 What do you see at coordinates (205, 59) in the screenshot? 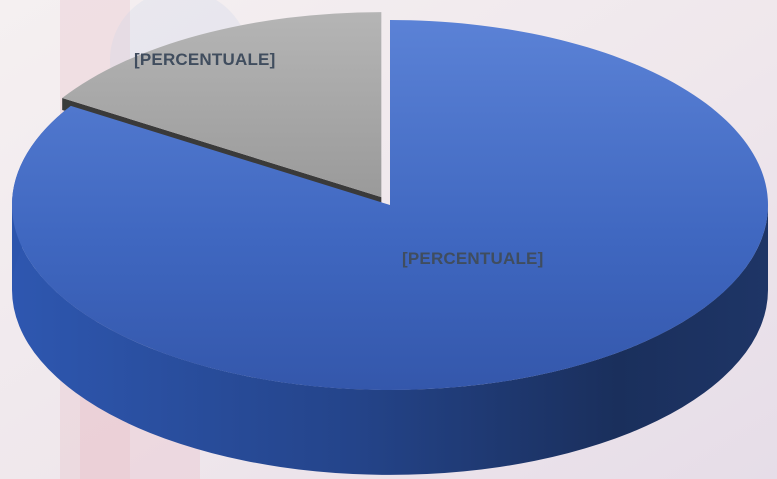
I see `slice-label-grey: [PERCENTUALE]` at bounding box center [205, 59].